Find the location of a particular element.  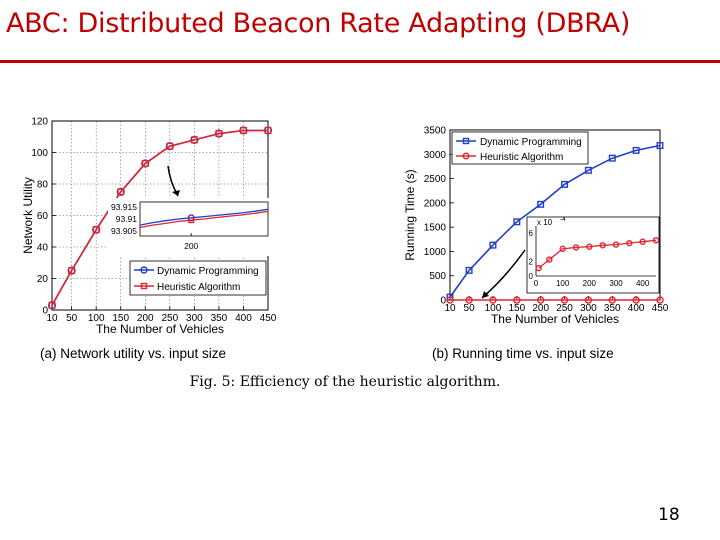

page-number: 18 is located at coordinates (669, 515).